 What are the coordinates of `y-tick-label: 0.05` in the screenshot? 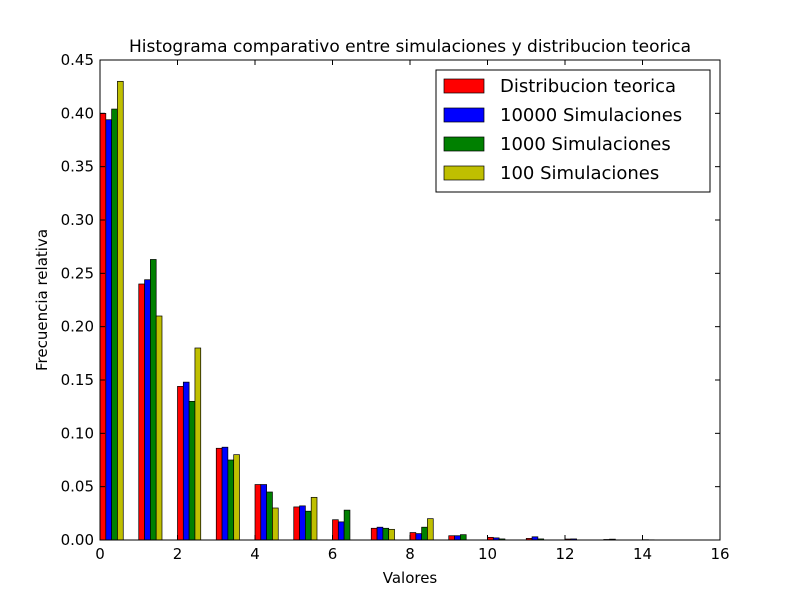 It's located at (77, 487).